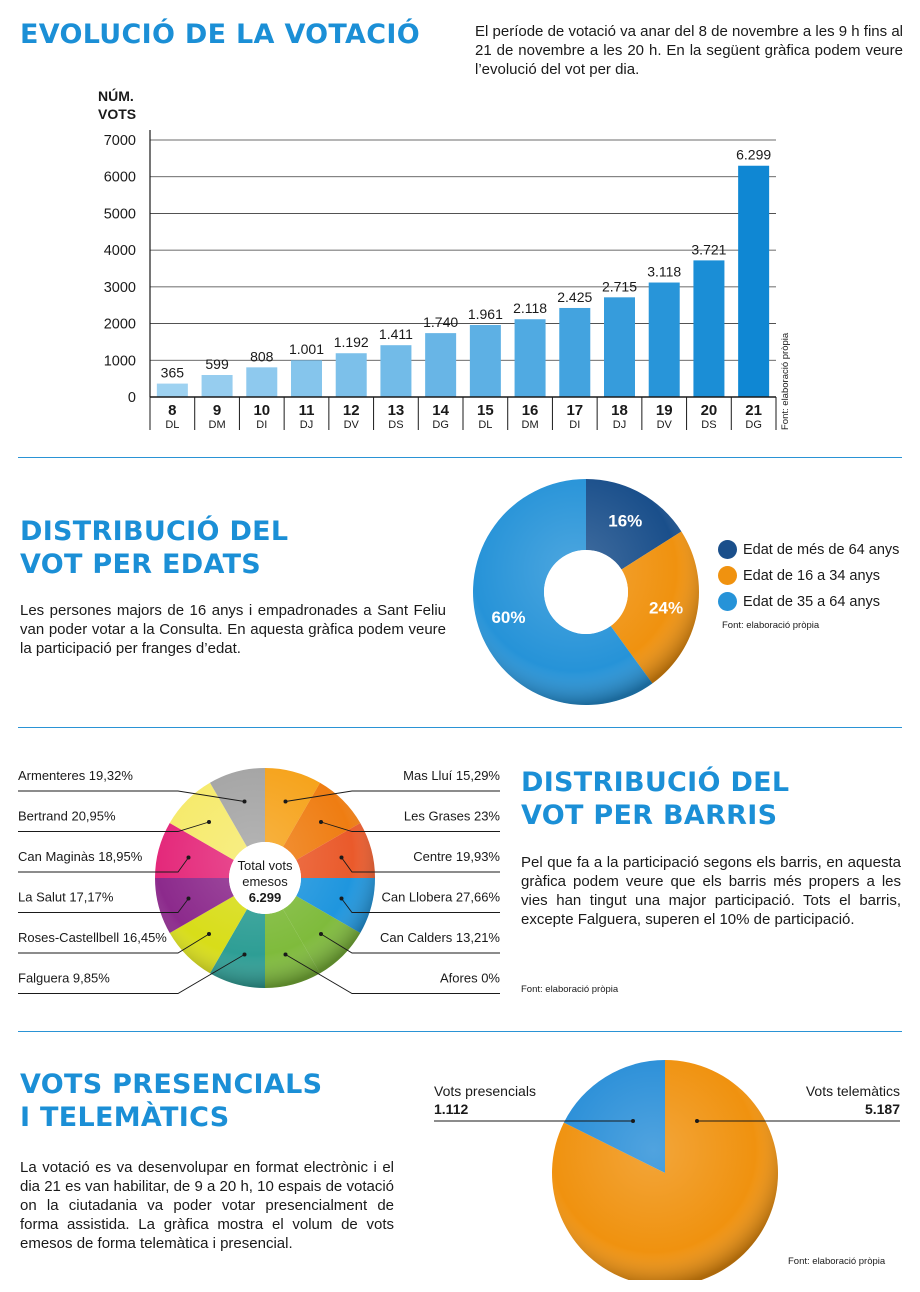 The image size is (920, 1292). I want to click on barri-label: Can Maginàs 18,95%, so click(80, 856).